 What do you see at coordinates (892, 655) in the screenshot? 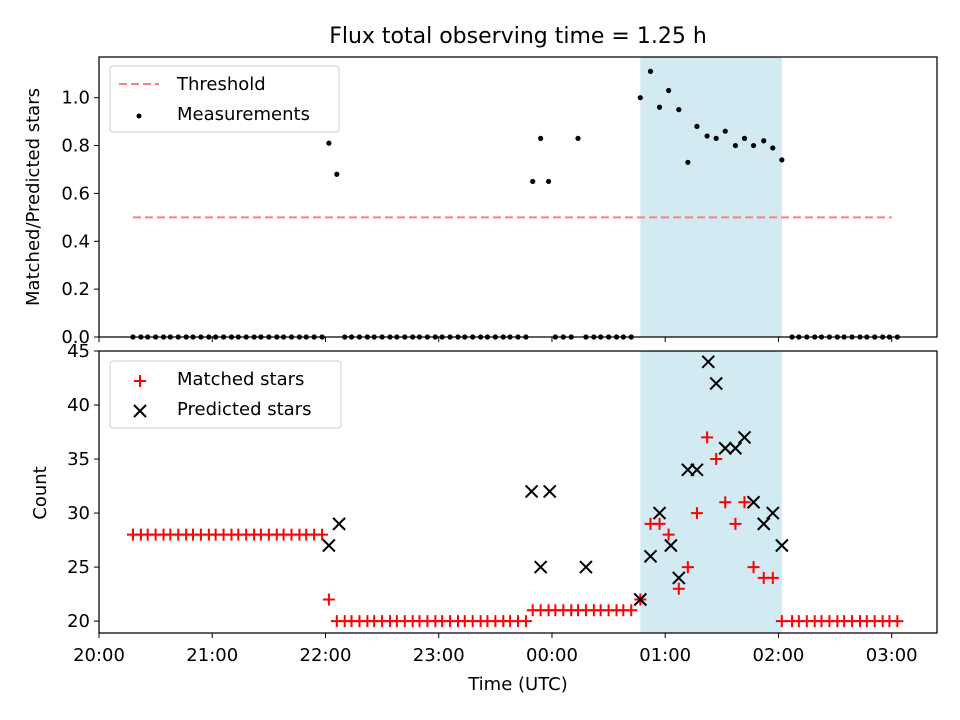
I see `x-tick-label: 03:00` at bounding box center [892, 655].